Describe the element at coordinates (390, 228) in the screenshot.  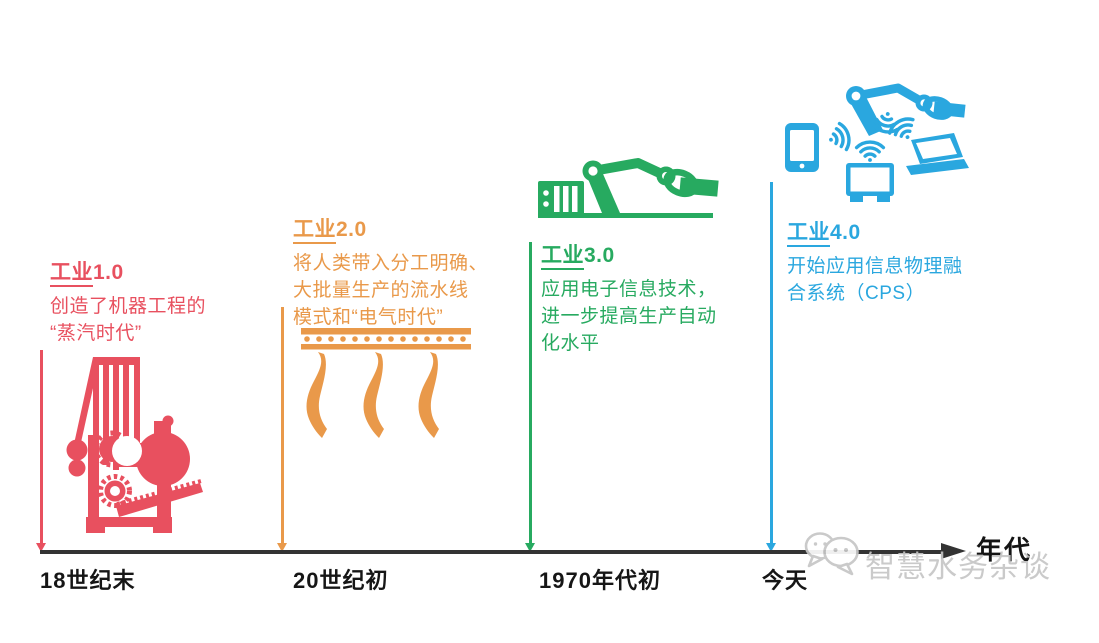
I see `industry-2-title: 工业2.0` at that location.